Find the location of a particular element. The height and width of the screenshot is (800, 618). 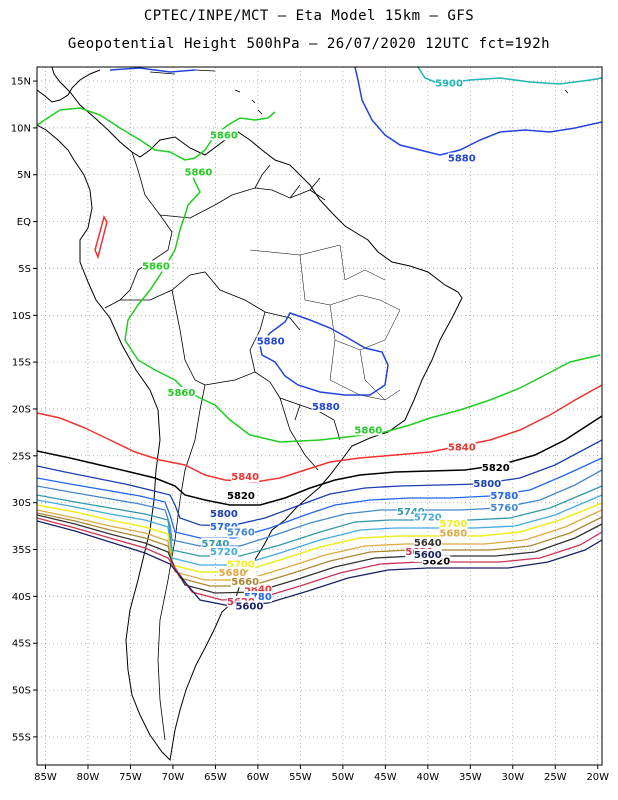

contour-label-5800: 5800 is located at coordinates (224, 514).